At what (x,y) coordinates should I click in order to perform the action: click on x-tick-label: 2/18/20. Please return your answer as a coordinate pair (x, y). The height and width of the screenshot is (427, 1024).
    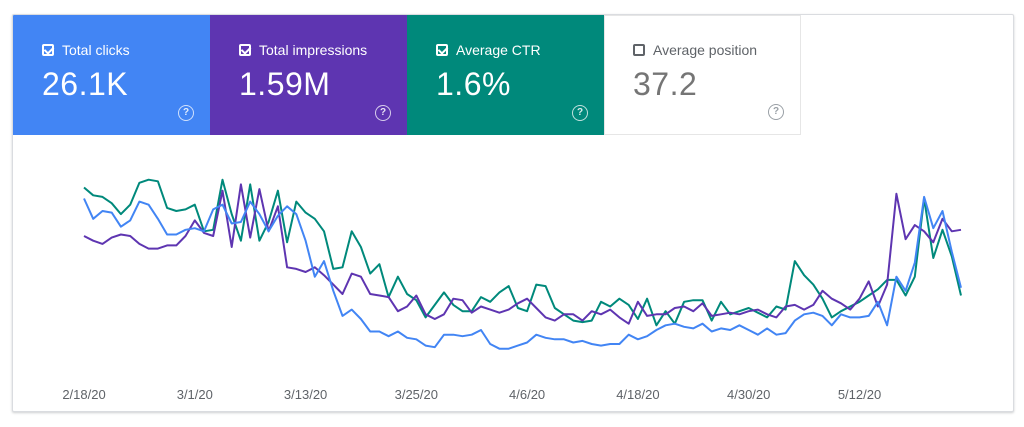
    Looking at the image, I should click on (83, 394).